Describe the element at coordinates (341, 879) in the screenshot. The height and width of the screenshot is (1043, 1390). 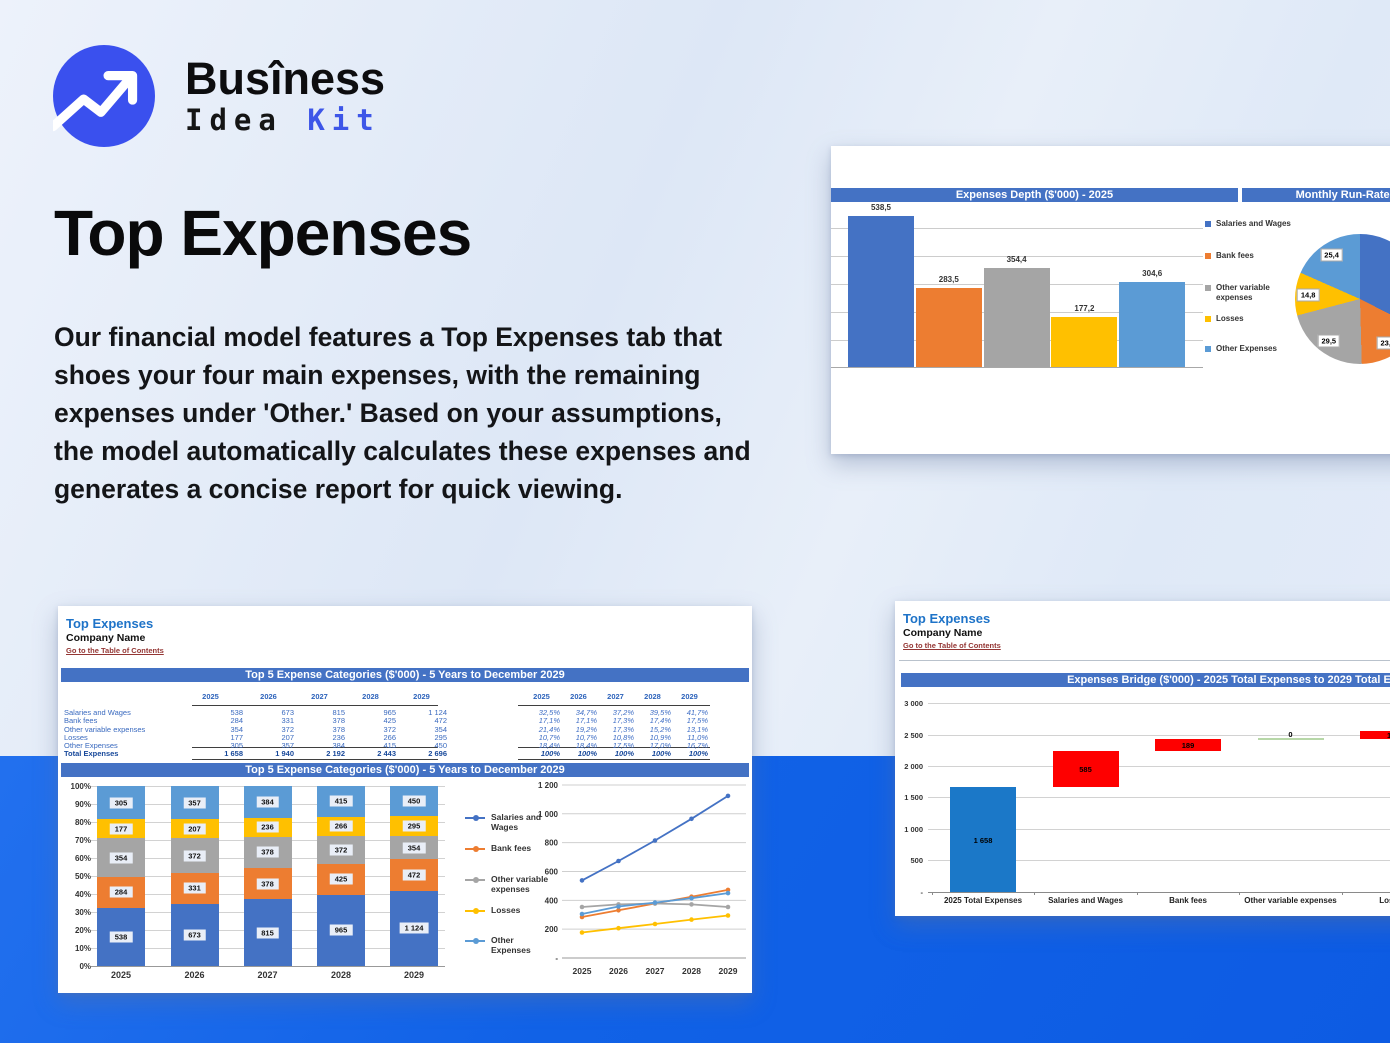
I see `stacked-segment-label: 425` at that location.